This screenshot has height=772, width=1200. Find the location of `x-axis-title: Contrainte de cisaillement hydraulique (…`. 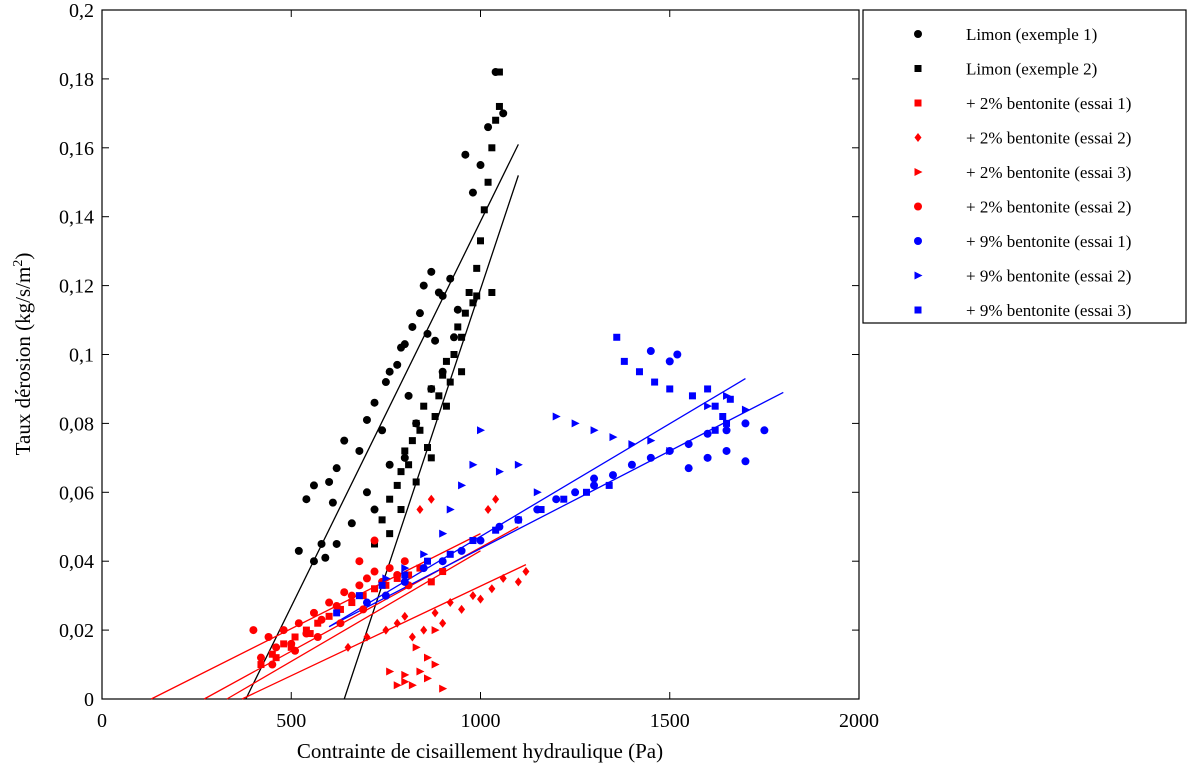

x-axis-title: Contrainte de cisaillement hydraulique (… is located at coordinates (480, 751).